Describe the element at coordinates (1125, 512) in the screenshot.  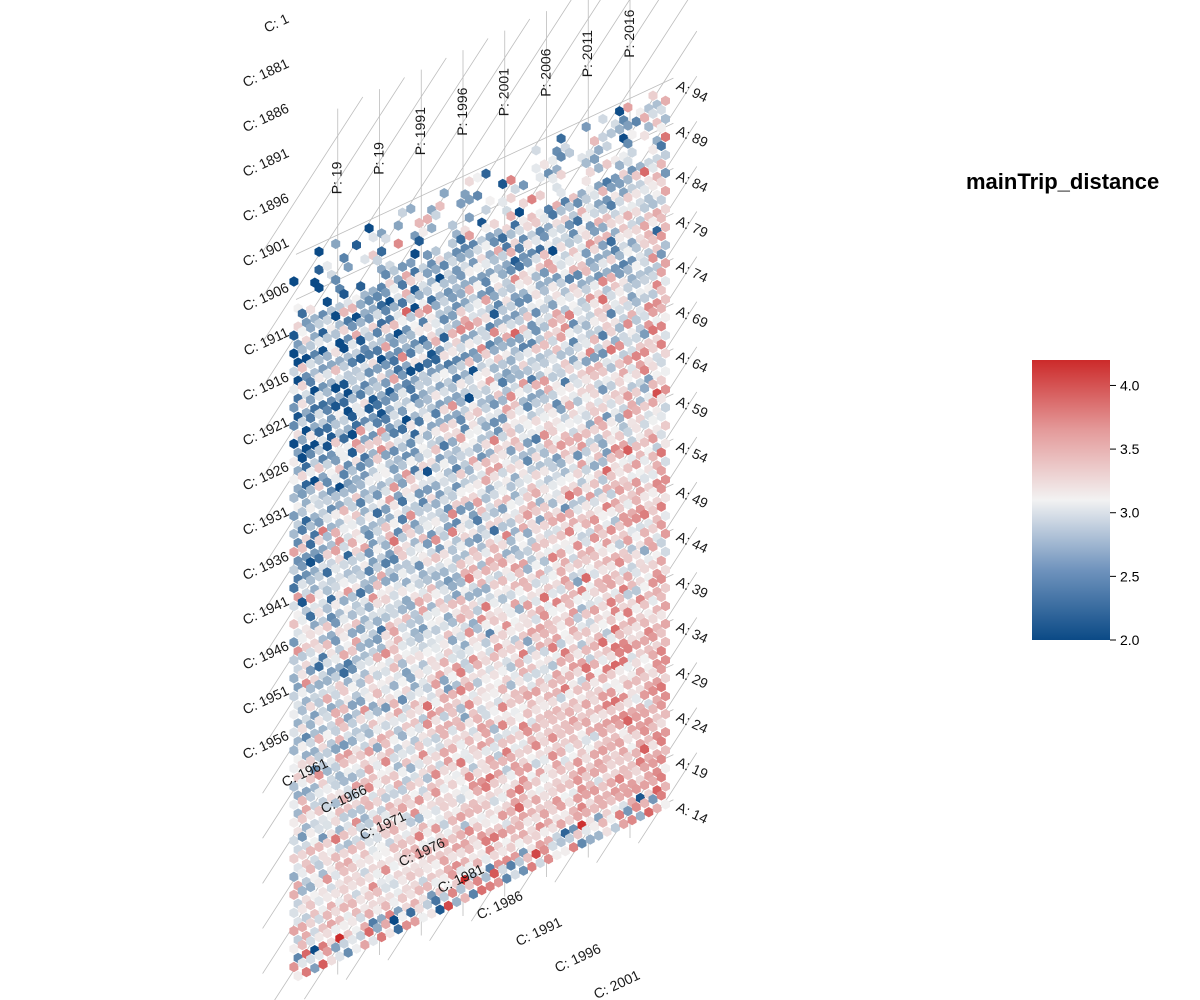
I see `legend-ticks: 2.02.53.03.54.0` at that location.